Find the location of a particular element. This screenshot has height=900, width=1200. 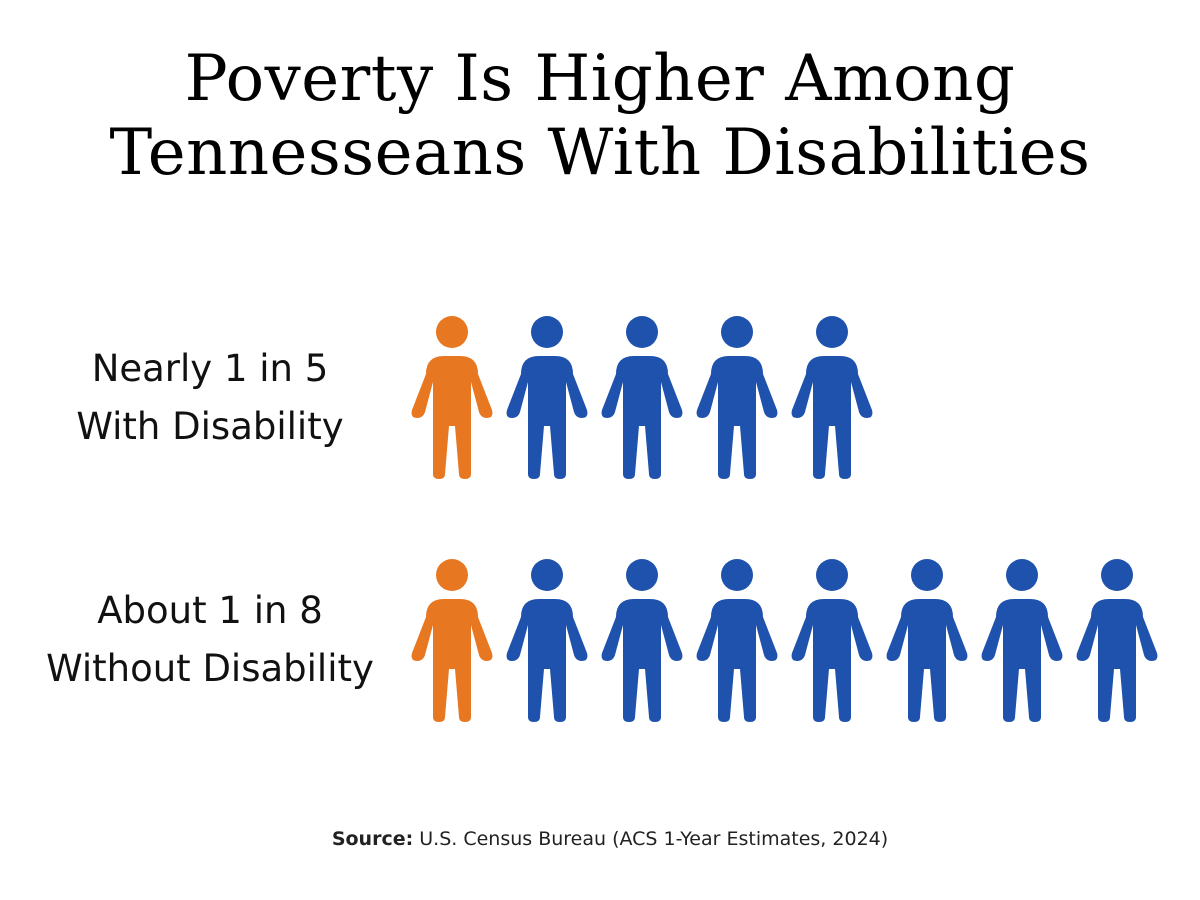

title-line-2: Tennesseans With Disabilities is located at coordinates (600, 153).